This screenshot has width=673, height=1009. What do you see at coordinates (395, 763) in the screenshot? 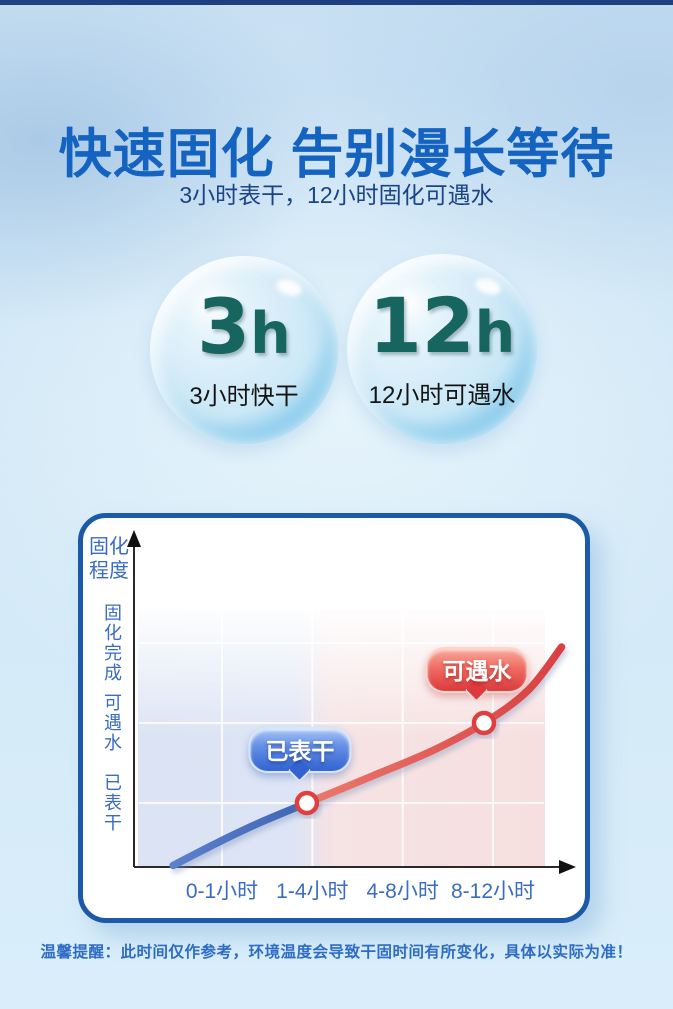
I see `data-points` at bounding box center [395, 763].